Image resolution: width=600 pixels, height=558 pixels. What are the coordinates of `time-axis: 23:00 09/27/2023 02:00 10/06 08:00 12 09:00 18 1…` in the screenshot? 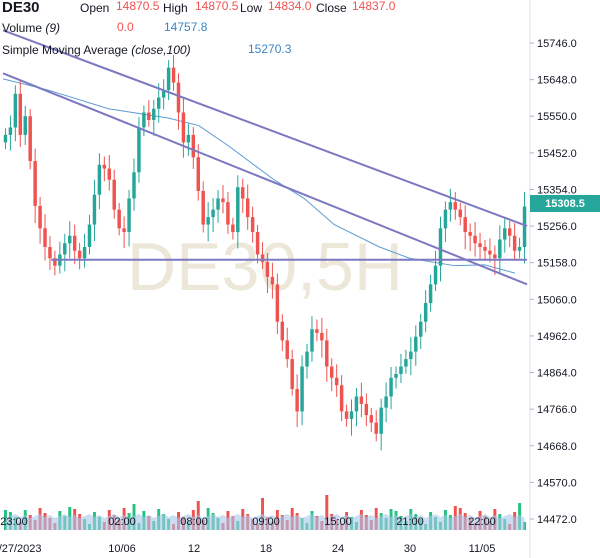 It's located at (248, 535).